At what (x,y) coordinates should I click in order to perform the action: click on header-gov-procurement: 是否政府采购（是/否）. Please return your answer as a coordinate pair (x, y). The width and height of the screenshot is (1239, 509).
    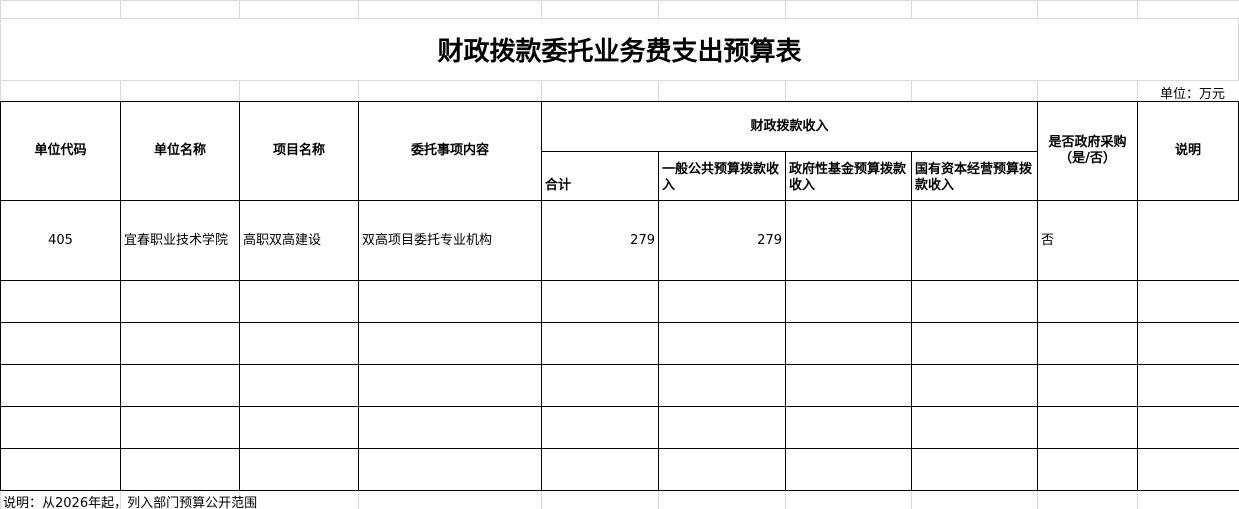
    Looking at the image, I should click on (1087, 151).